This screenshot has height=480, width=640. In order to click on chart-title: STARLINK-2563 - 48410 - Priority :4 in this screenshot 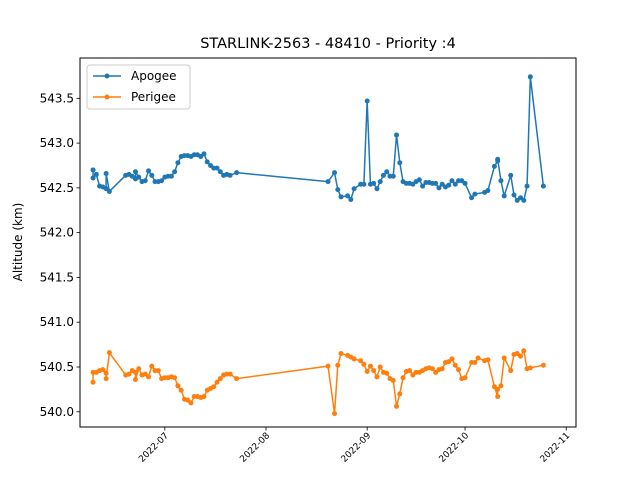, I will do `click(328, 44)`.